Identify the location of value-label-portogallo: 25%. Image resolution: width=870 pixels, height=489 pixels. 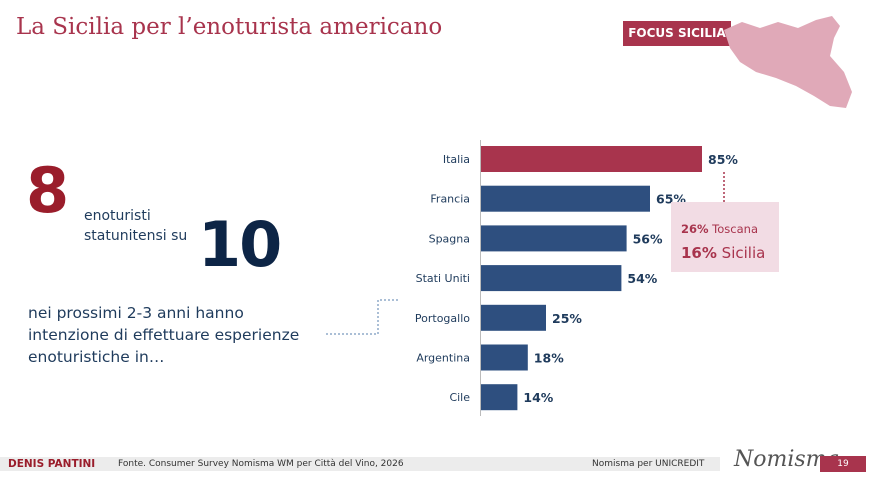
(567, 318).